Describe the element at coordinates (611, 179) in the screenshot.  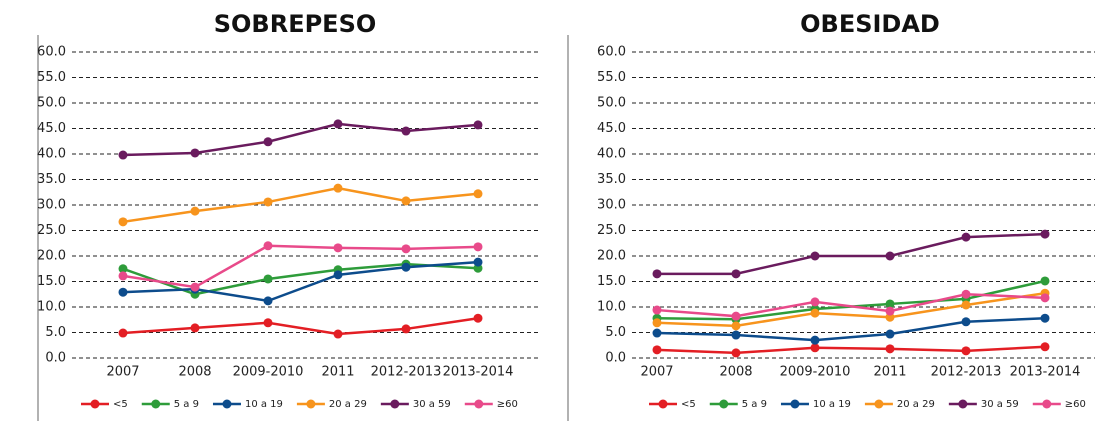
I see `y-tick-label: 35.0` at that location.